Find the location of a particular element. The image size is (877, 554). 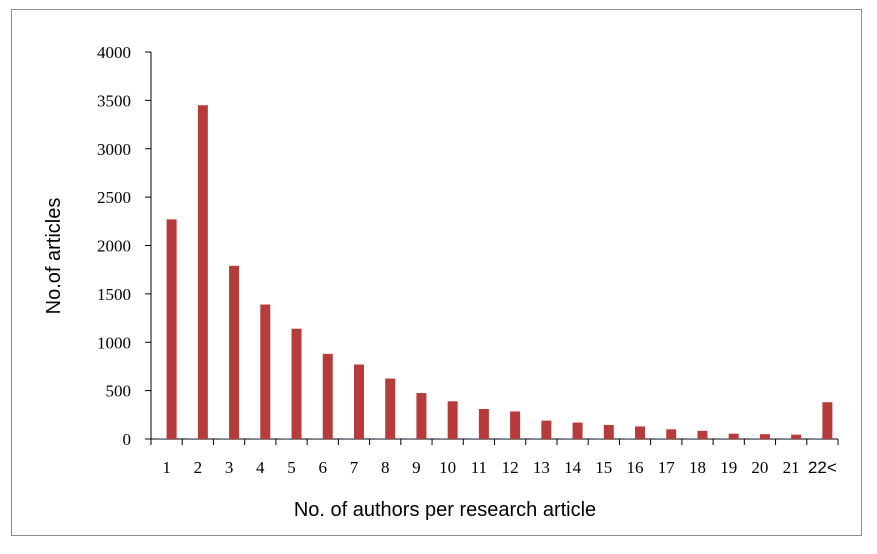

x-tick-label: 6 is located at coordinates (323, 467).